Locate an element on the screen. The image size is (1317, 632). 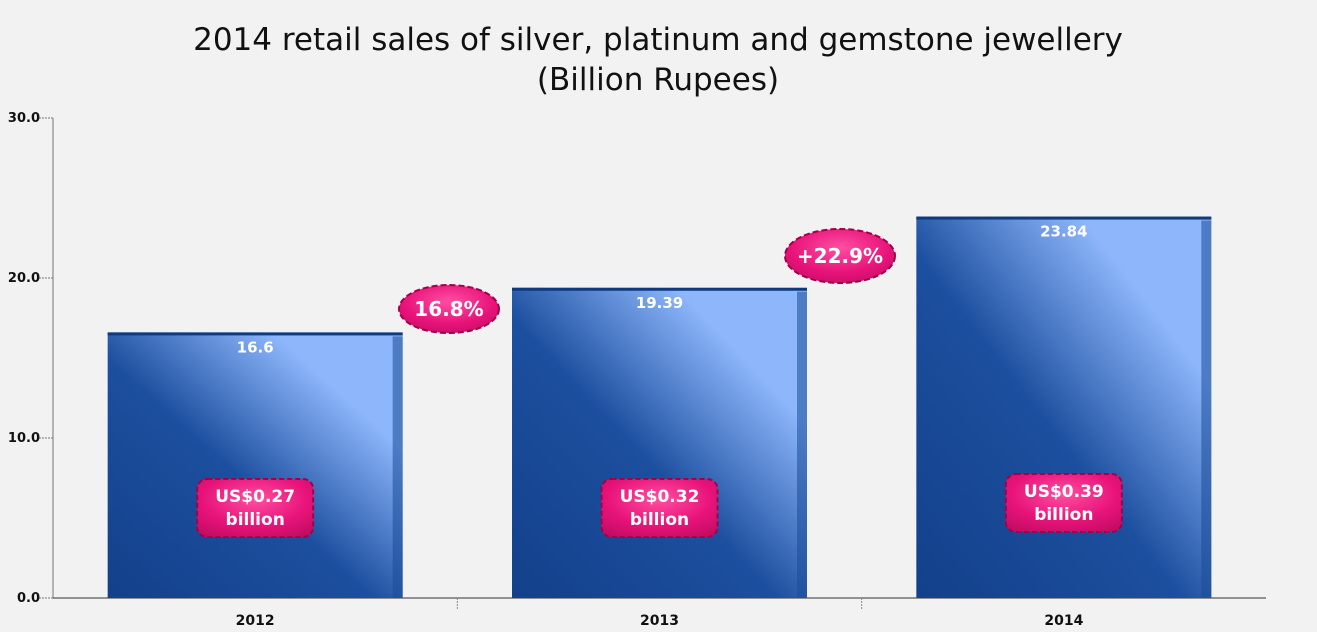
usd-badge-line1: US$0.27 is located at coordinates (255, 497).